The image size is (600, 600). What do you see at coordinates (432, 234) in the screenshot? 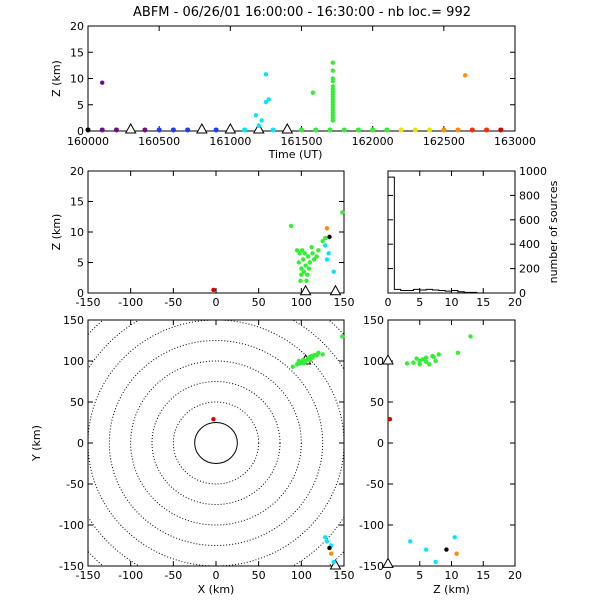
I see `histogram-bars` at bounding box center [432, 234].